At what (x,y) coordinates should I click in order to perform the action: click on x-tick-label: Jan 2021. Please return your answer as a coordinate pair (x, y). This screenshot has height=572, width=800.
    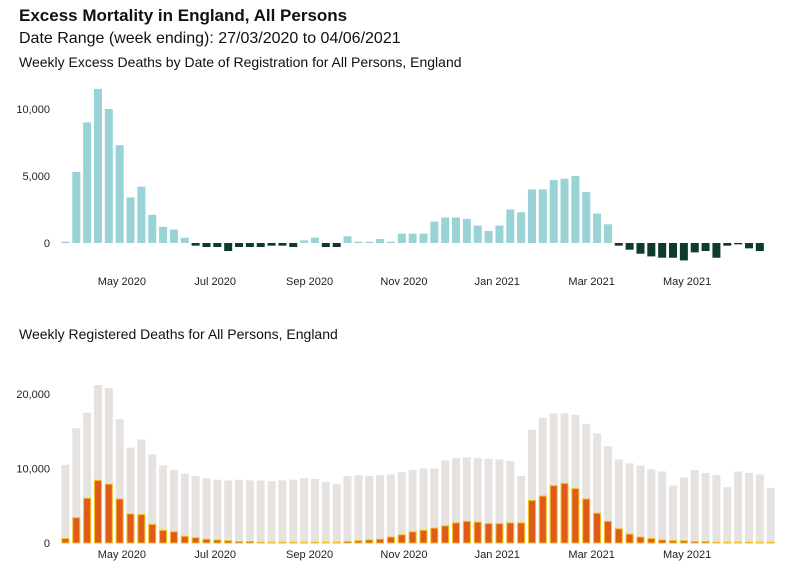
    Looking at the image, I should click on (497, 282).